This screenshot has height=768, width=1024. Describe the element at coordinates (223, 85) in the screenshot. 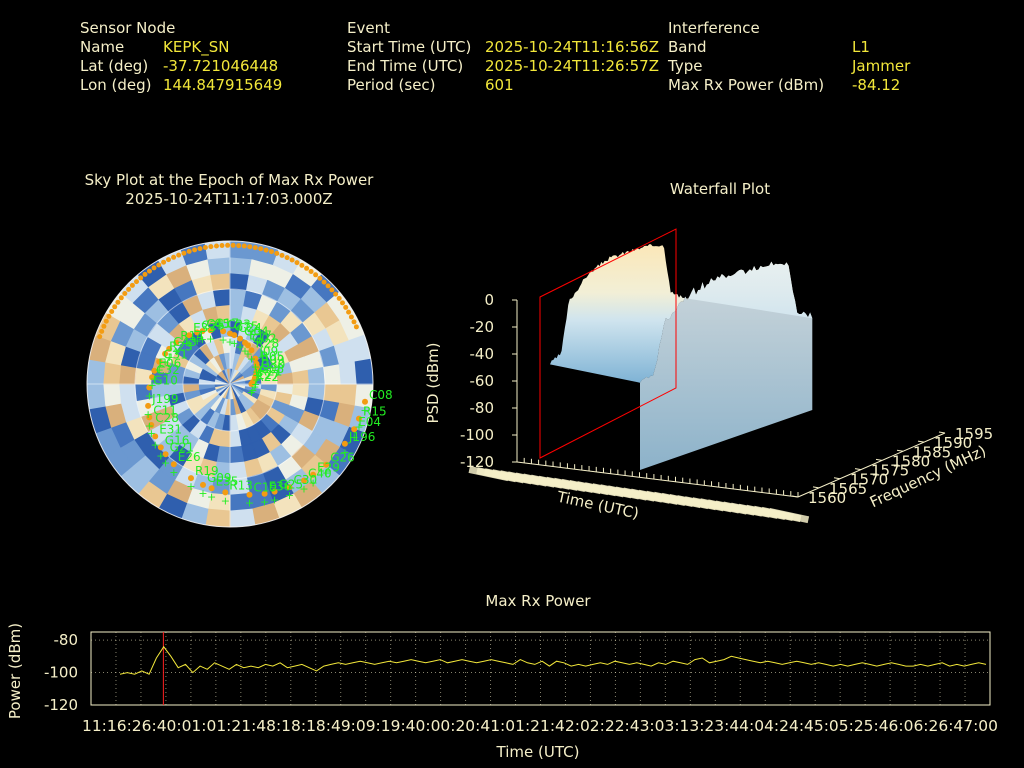

I see `sensor-lon-value: 144.847915649` at that location.